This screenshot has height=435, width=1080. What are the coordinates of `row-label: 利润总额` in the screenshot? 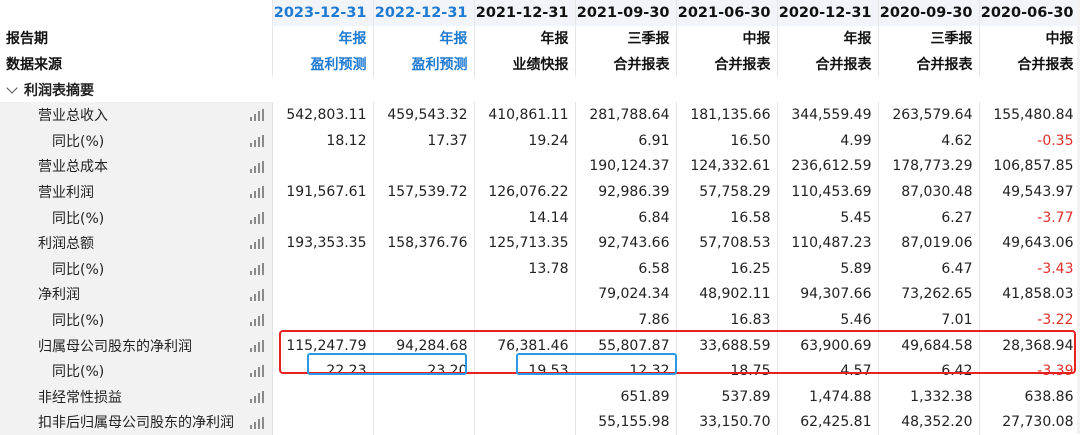 It's located at (136, 243).